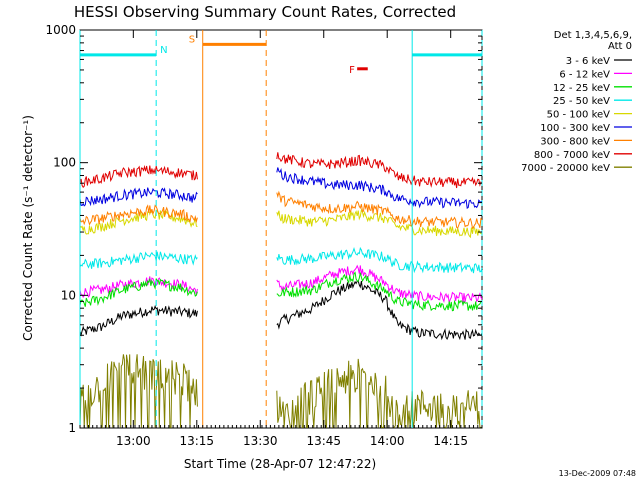 Image resolution: width=640 pixels, height=480 pixels. I want to click on legend-entry-label: 300 - 800 keV, so click(575, 141).